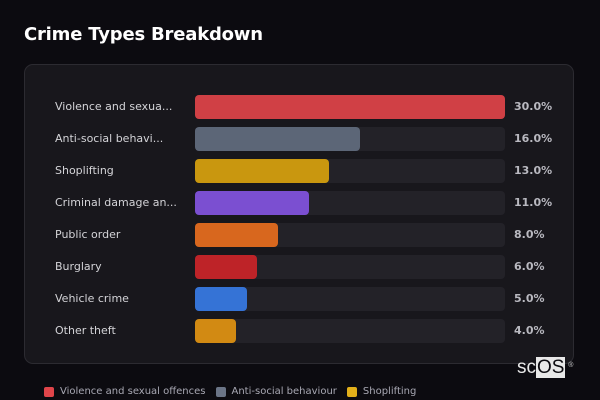  I want to click on bar-row: Burglary 6.0%, so click(299, 267).